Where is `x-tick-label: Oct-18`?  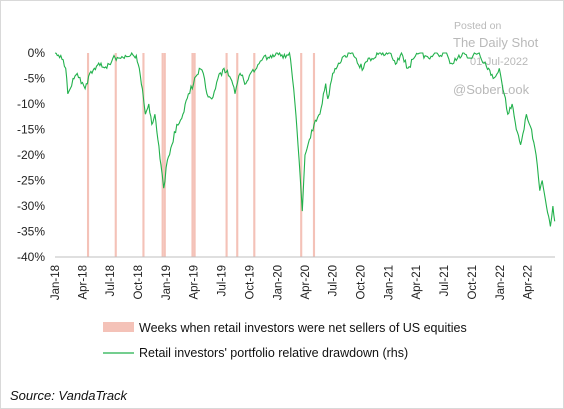 x-tick-label: Oct-18 is located at coordinates (139, 282).